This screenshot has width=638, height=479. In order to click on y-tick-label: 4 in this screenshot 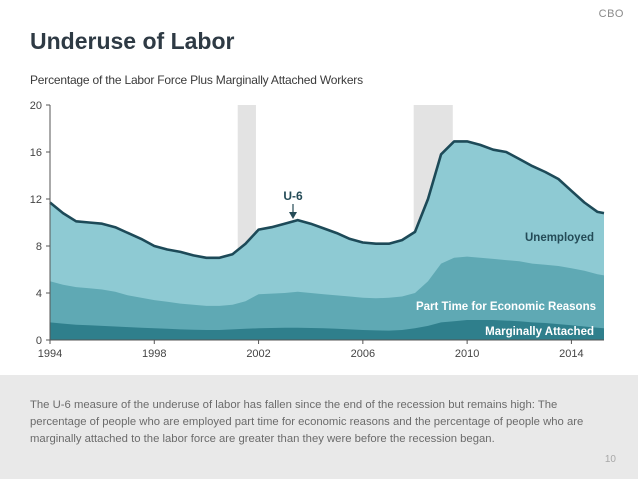, I will do `click(39, 294)`.